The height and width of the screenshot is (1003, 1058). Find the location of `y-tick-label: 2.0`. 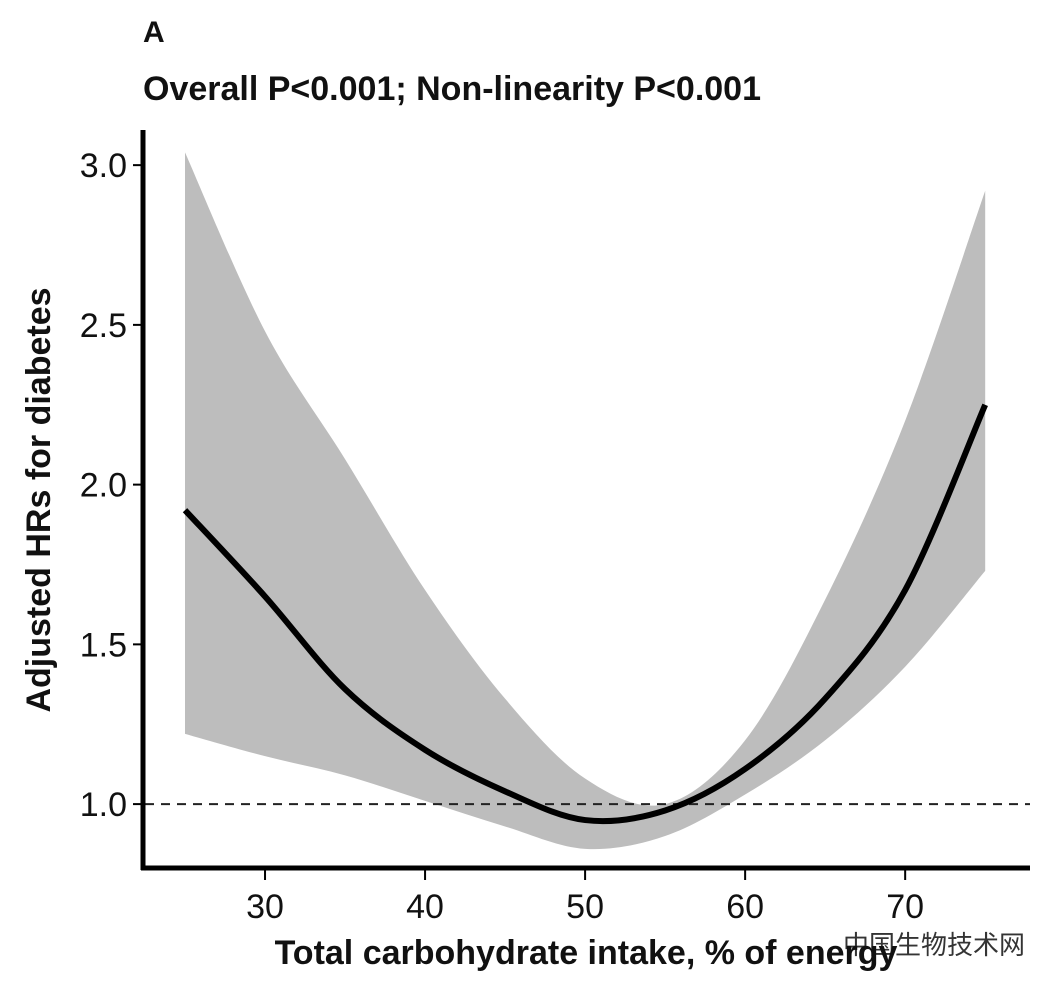

y-tick-label: 2.0 is located at coordinates (103, 486).